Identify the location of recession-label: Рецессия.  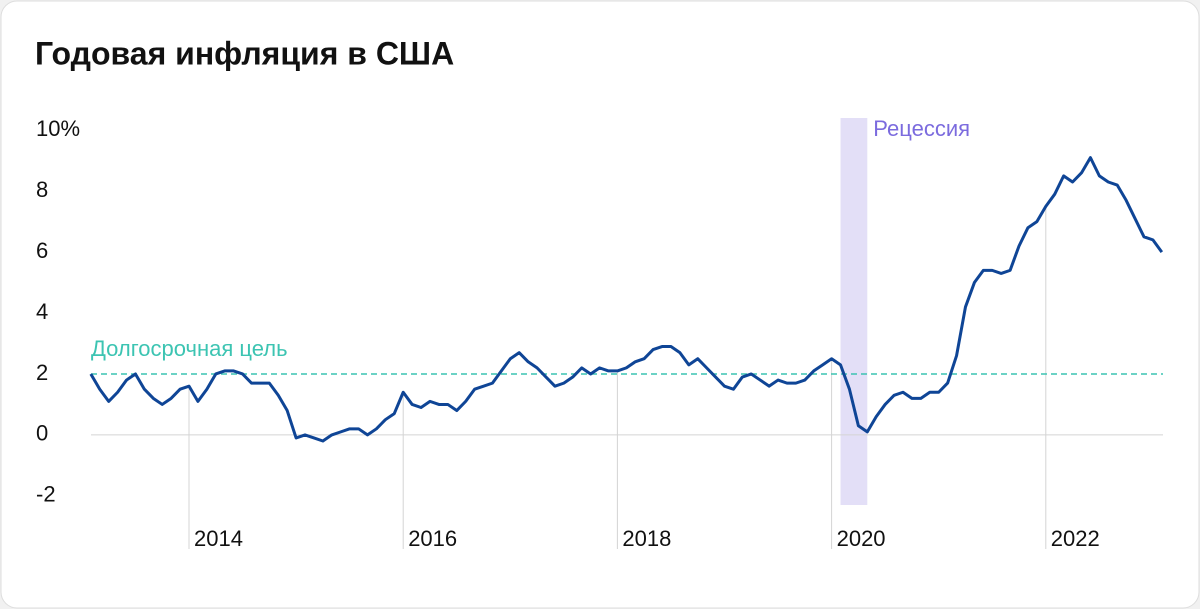
(921, 128).